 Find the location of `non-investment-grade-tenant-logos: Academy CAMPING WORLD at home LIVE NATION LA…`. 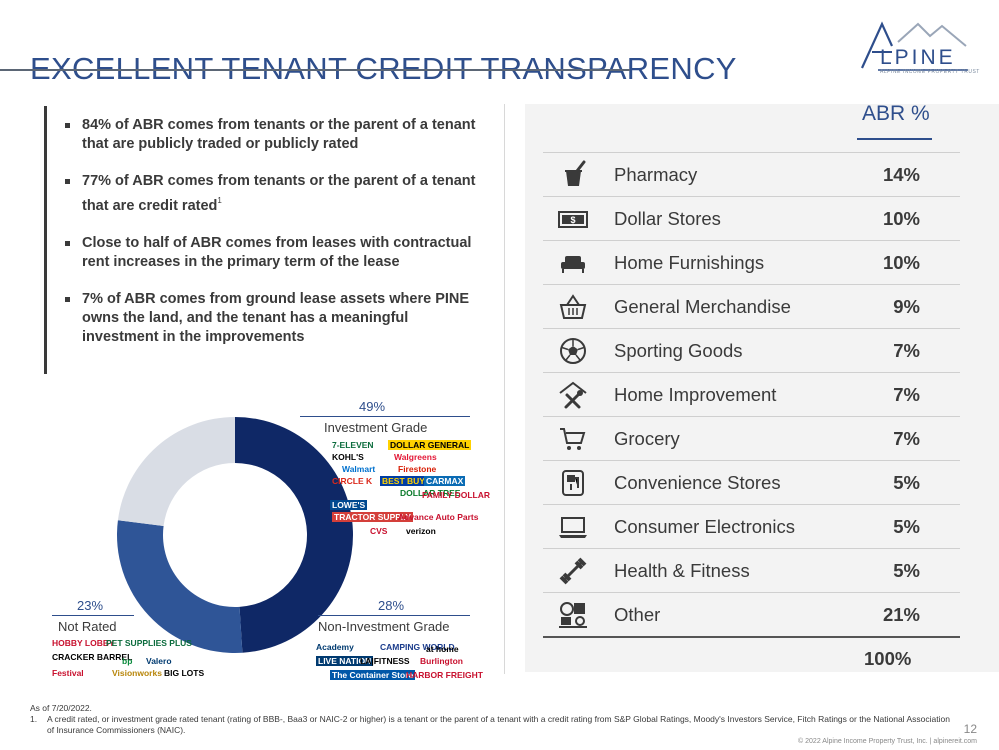

non-investment-grade-tenant-logos: Academy CAMPING WORLD at home LIVE NATION LA… is located at coordinates (399, 663).